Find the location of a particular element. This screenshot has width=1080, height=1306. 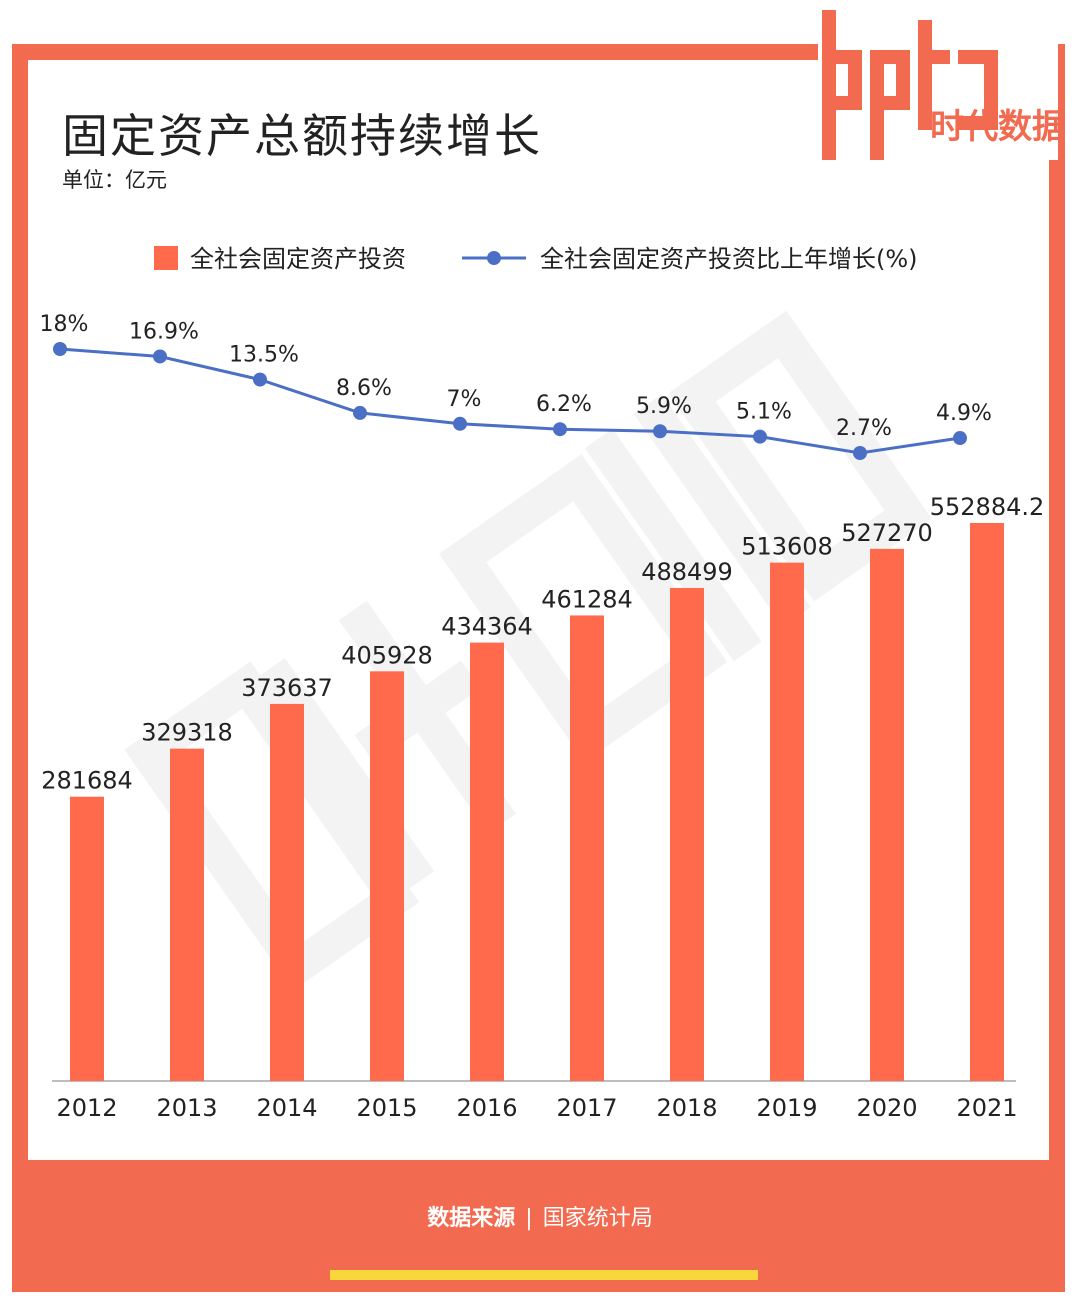

bar-2017 is located at coordinates (587, 848).